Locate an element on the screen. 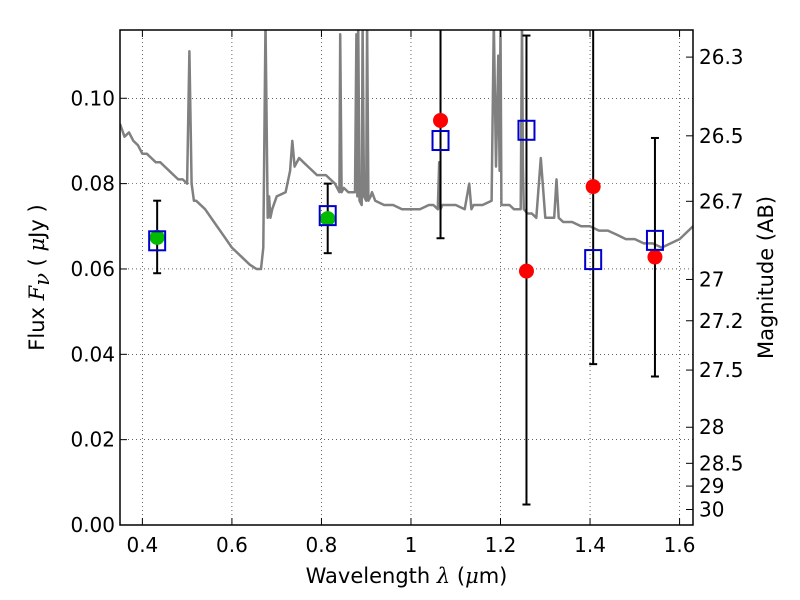 The width and height of the screenshot is (800, 600). y2-axis-label: Magnitude (AB) is located at coordinates (766, 277).